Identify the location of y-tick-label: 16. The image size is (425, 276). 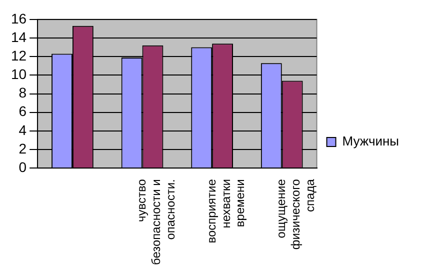
(18, 18).